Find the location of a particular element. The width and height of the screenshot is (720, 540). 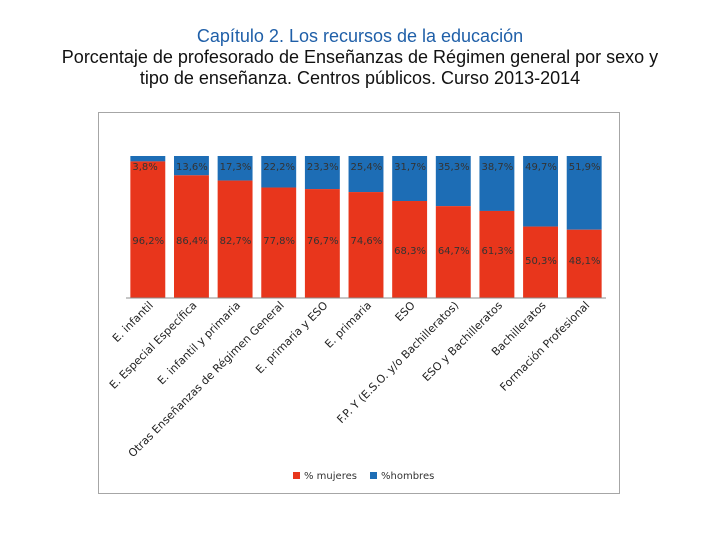

x-tick-label: E. primaria y ESO is located at coordinates (292, 338).